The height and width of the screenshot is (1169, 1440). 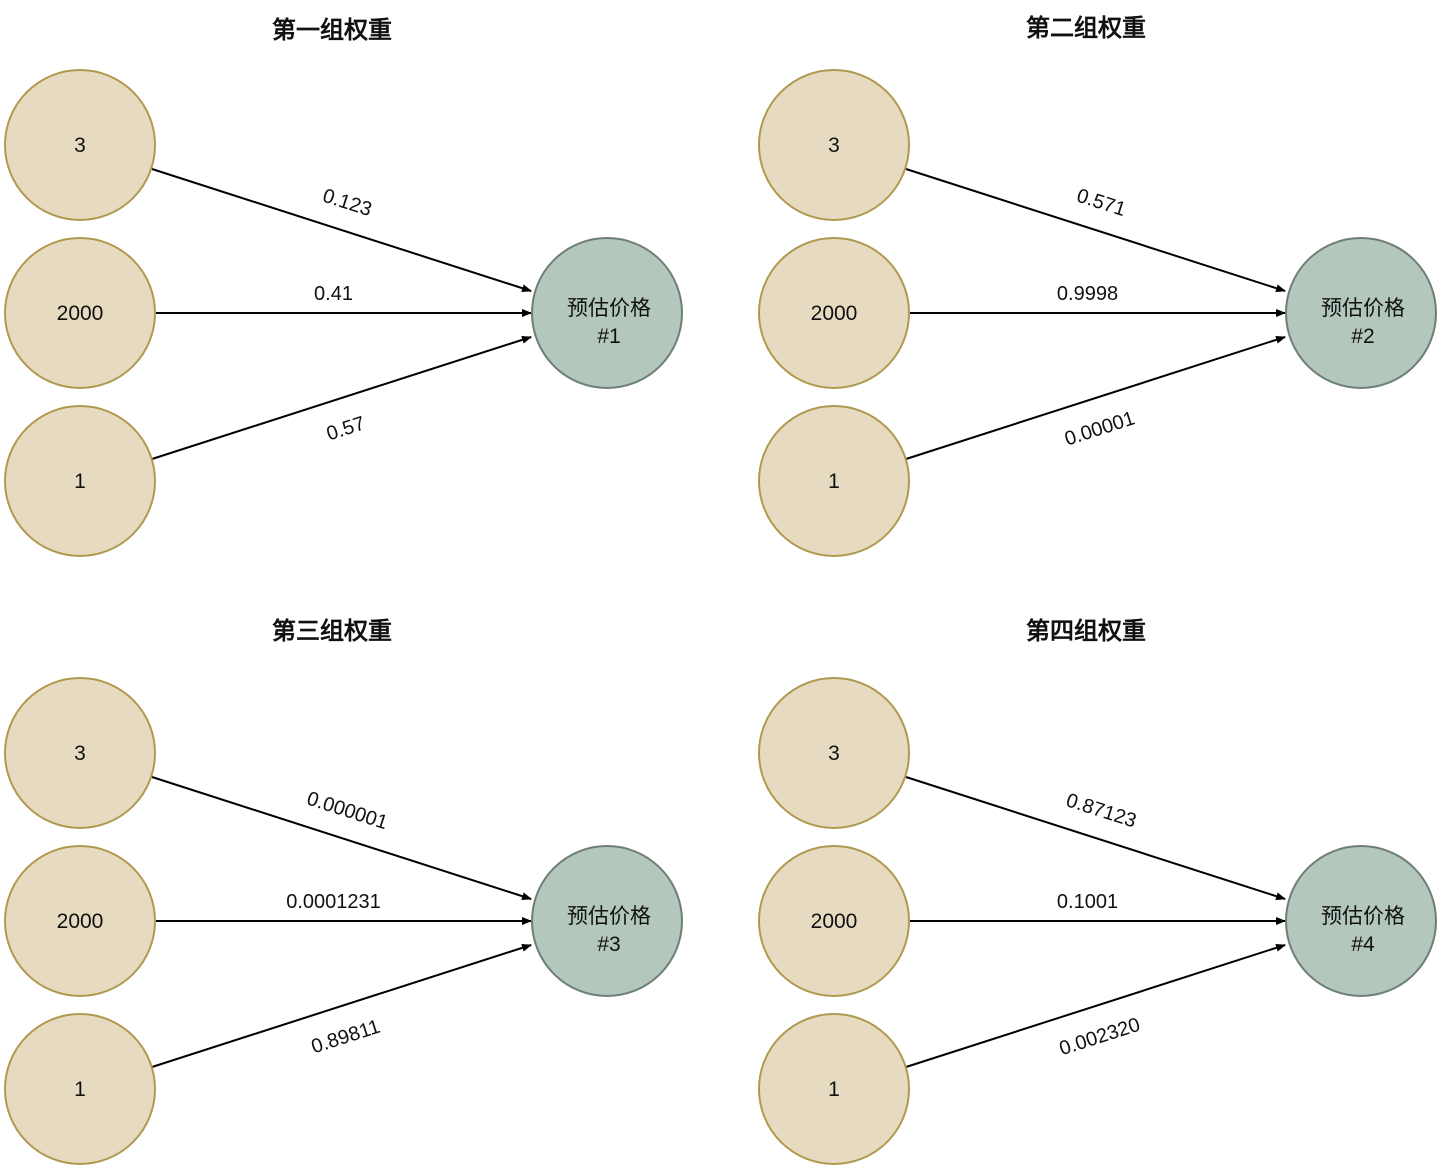 I want to click on panel-title: 第一组权重, so click(x=332, y=30).